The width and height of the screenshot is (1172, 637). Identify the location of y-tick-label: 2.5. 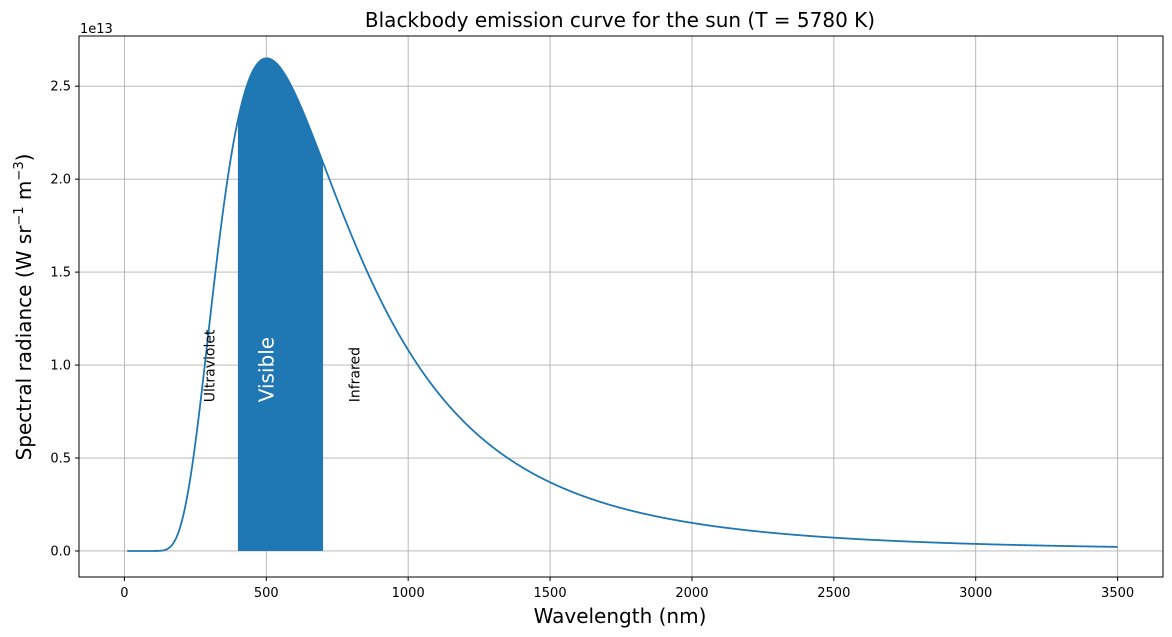
(60, 87).